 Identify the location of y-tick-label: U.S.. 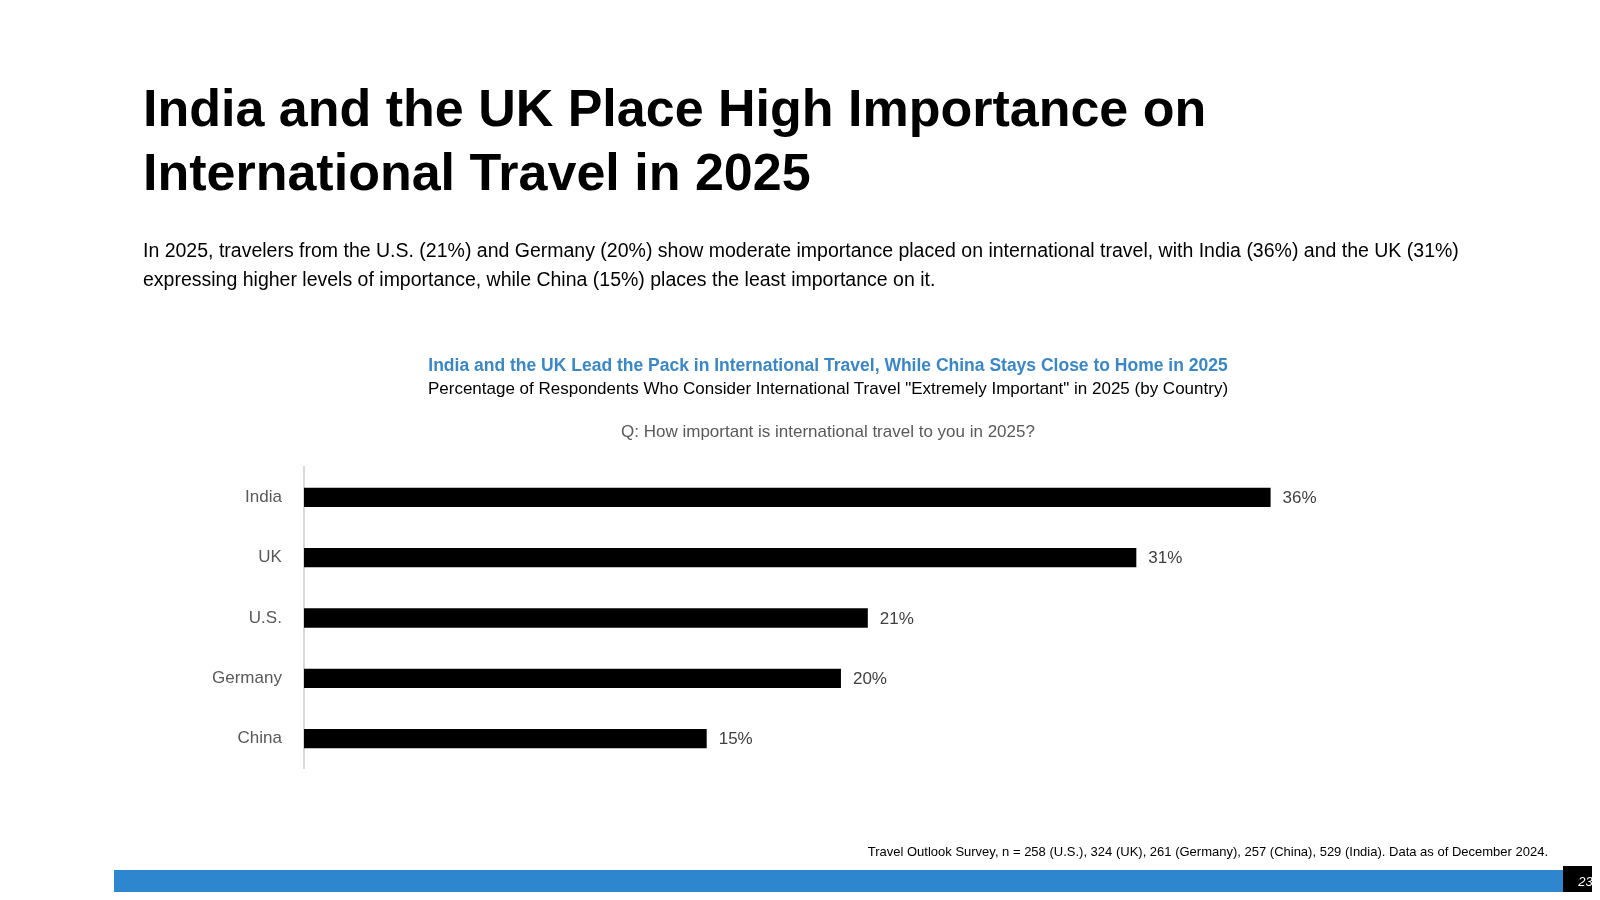
(265, 617).